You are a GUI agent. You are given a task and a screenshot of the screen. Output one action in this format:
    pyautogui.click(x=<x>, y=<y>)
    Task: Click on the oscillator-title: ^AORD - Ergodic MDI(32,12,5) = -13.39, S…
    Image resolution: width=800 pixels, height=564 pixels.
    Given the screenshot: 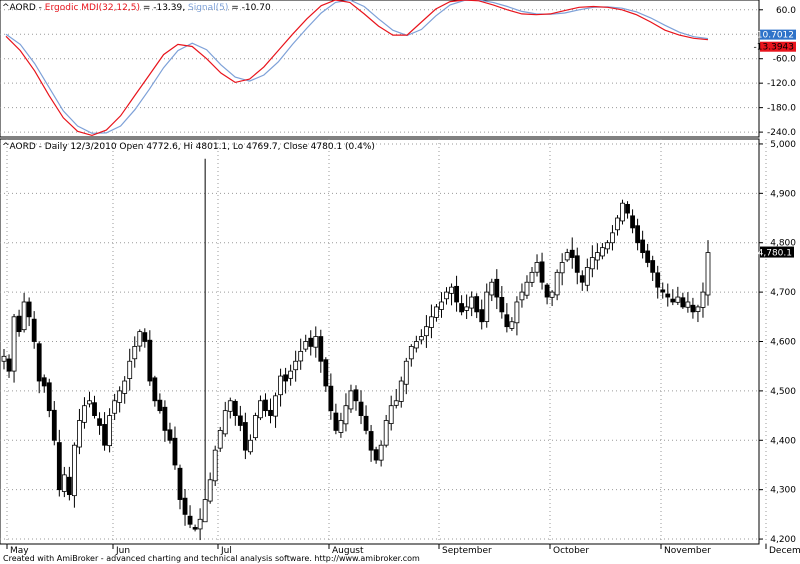 What is the action you would take?
    pyautogui.click(x=136, y=8)
    